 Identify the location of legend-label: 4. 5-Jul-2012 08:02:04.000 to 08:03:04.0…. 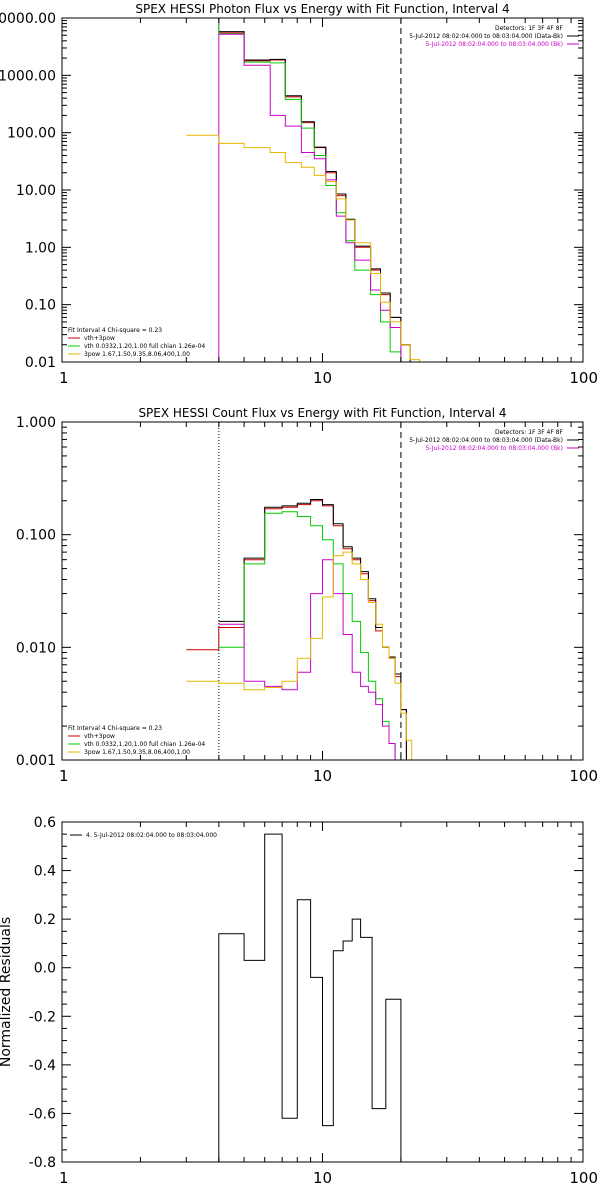
(151, 835).